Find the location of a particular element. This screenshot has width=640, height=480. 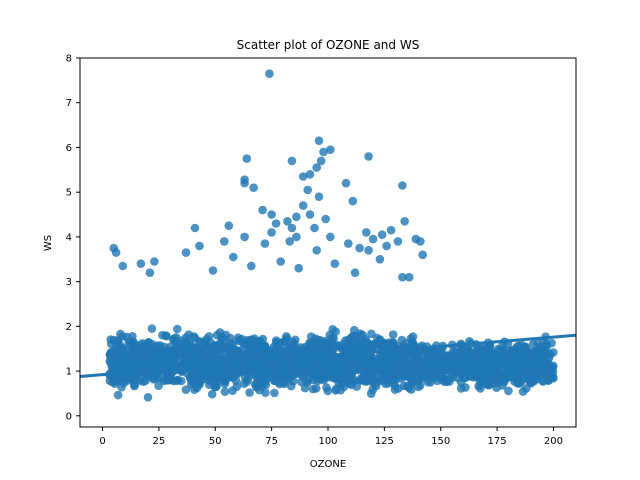

regression-line is located at coordinates (328, 356).